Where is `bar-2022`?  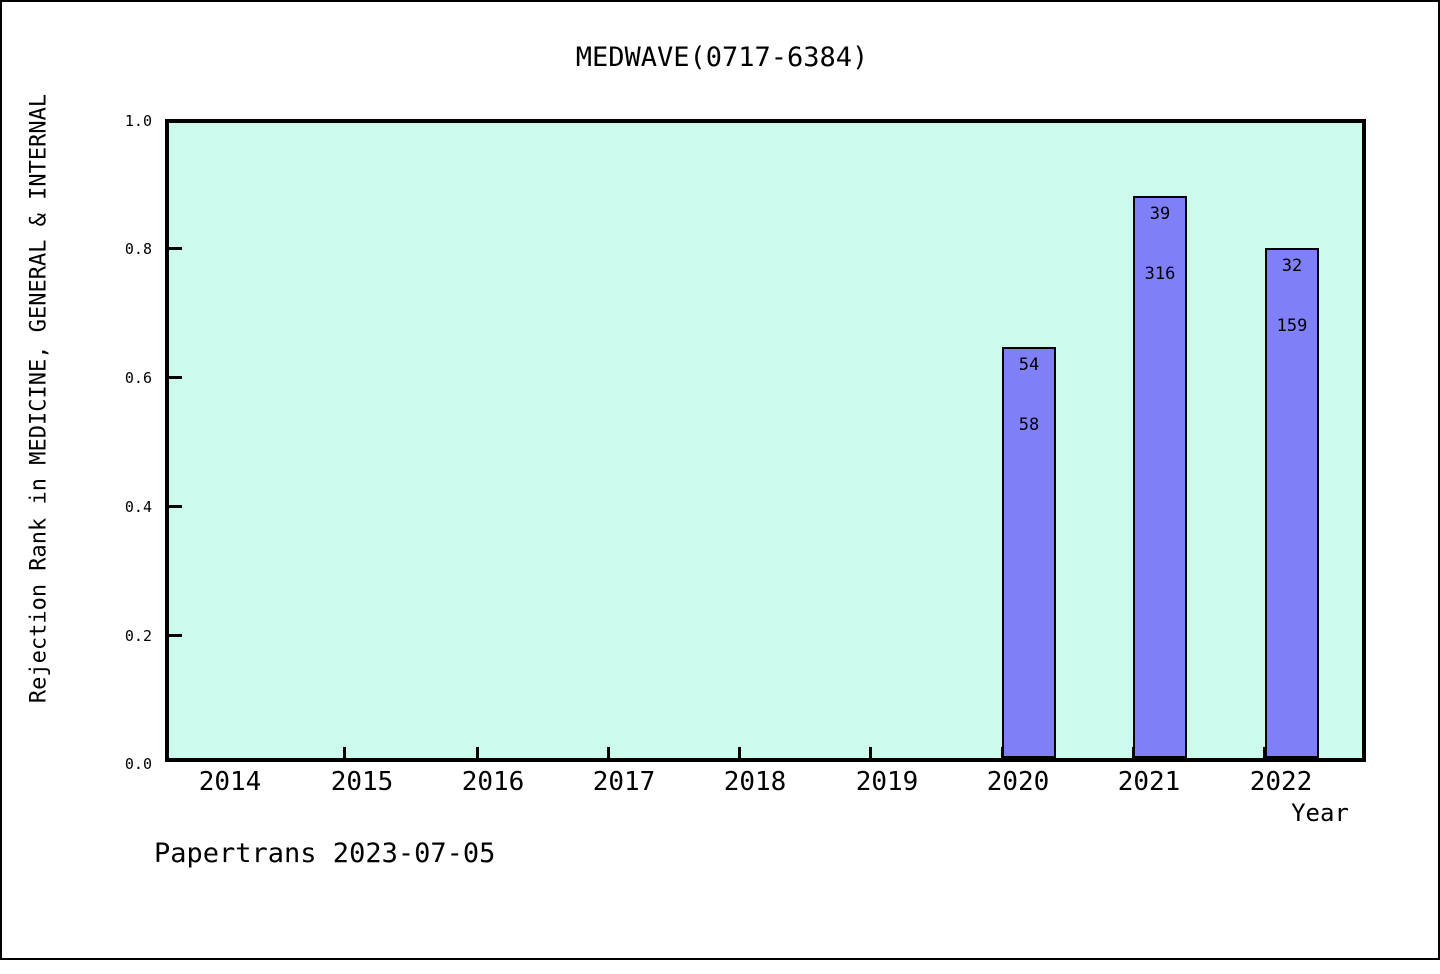 bar-2022 is located at coordinates (1292, 503).